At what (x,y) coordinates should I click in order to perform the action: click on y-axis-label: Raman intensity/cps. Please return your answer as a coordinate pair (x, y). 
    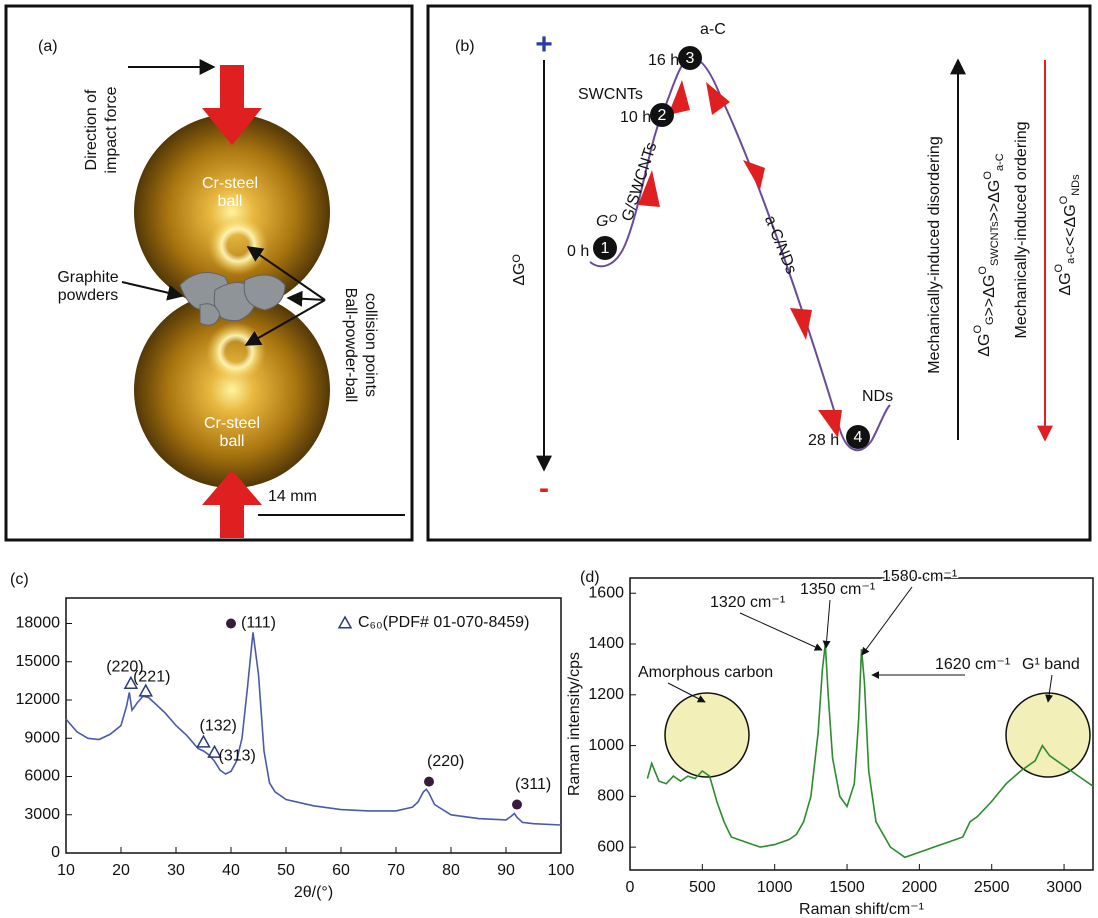
    Looking at the image, I should click on (574, 724).